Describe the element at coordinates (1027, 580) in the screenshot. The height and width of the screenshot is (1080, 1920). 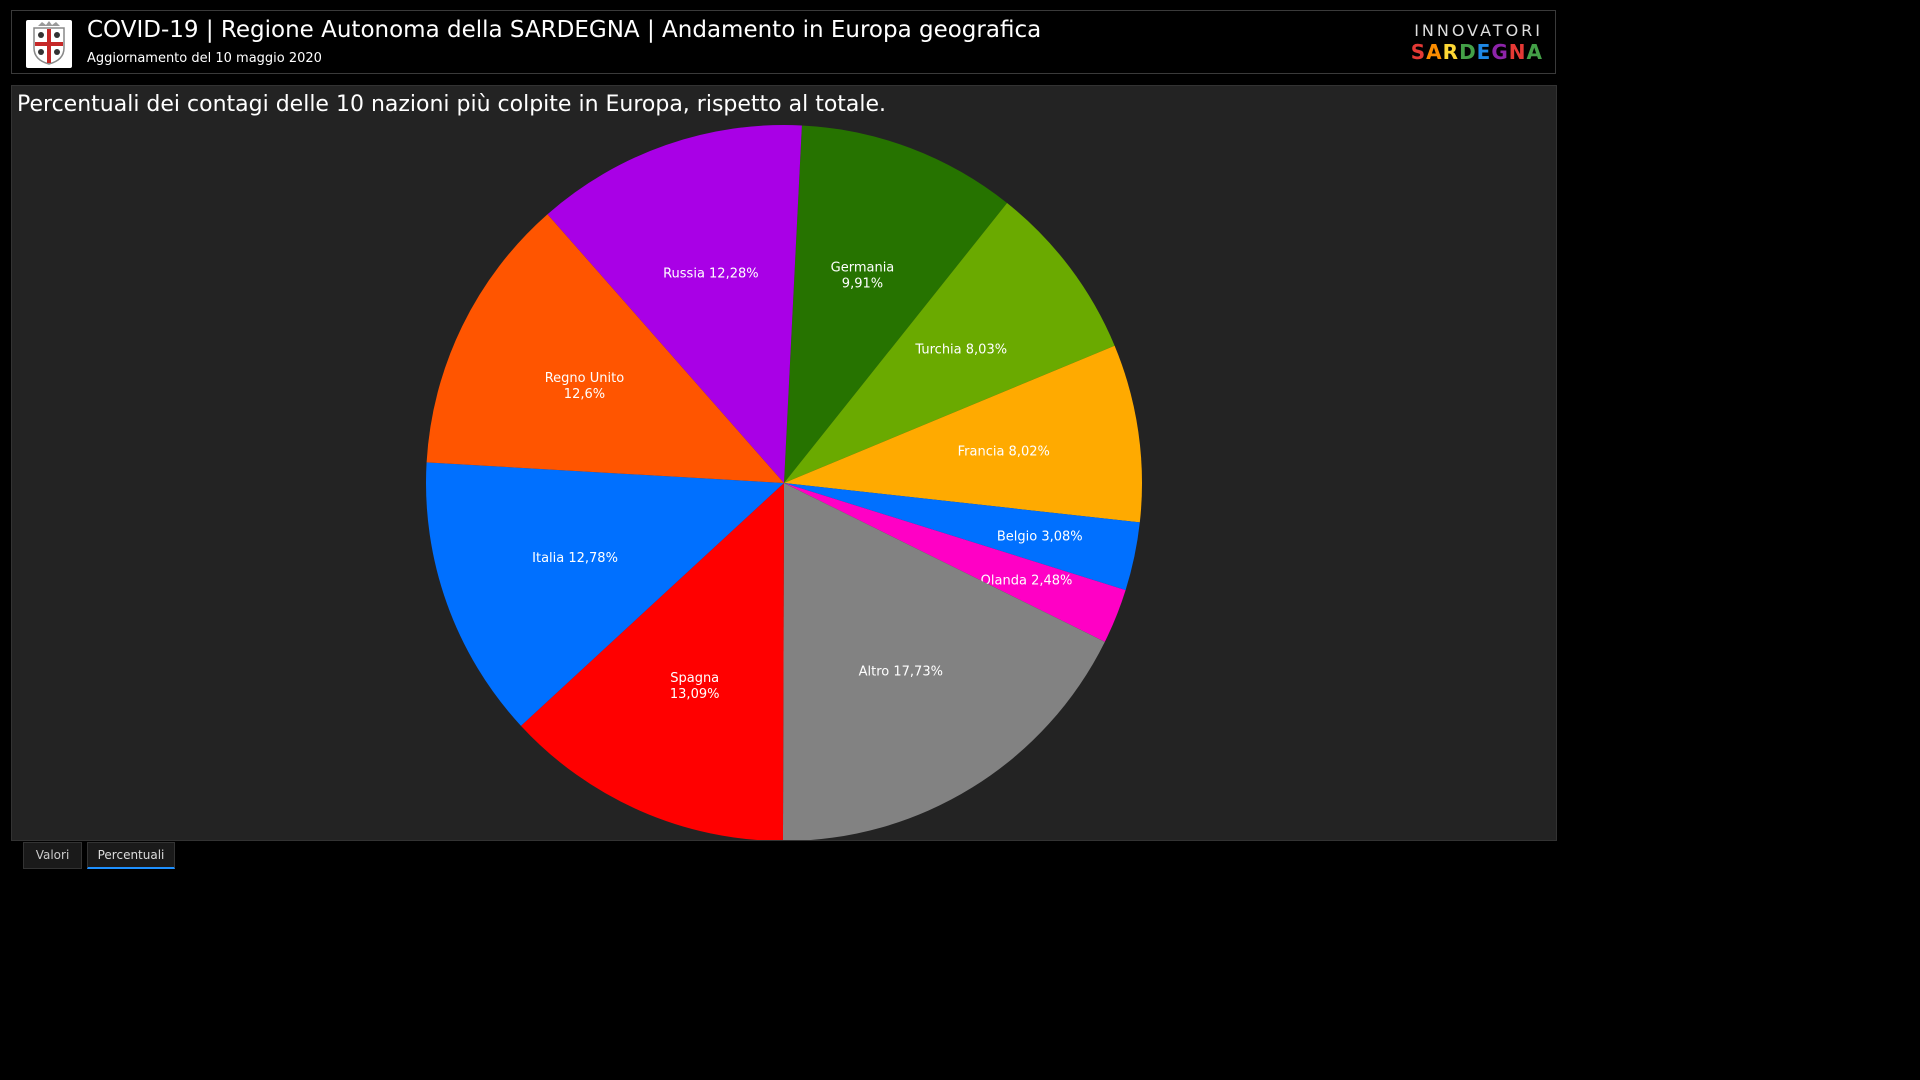
I see `slice-label: Olanda 2,48%` at that location.